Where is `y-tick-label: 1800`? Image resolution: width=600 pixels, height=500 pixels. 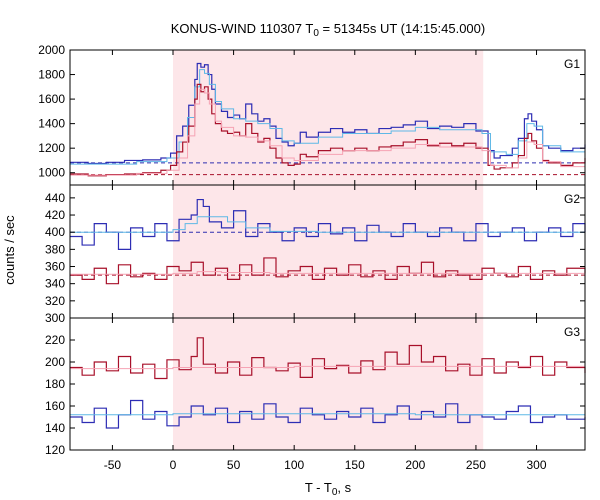
y-tick-label: 1800 is located at coordinates (51, 75).